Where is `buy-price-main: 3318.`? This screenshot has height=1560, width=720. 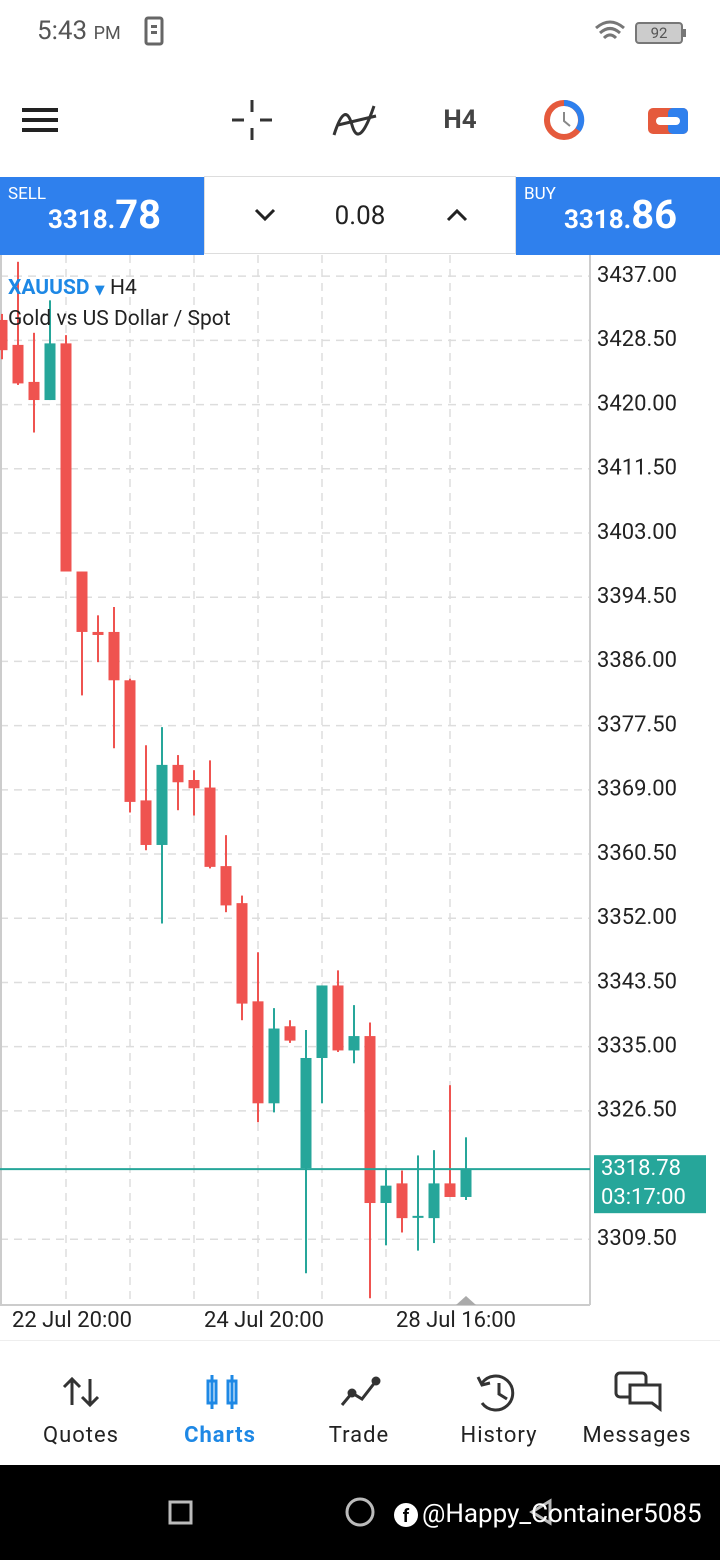 buy-price-main: 3318. is located at coordinates (598, 220).